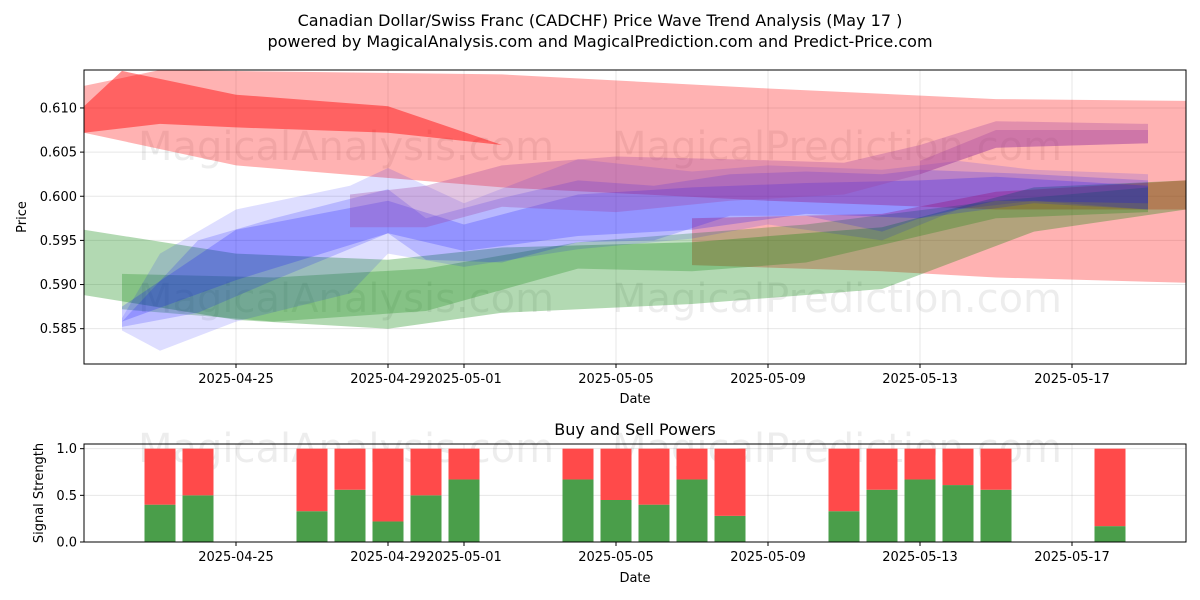 The height and width of the screenshot is (600, 1200). What do you see at coordinates (616, 379) in the screenshot?
I see `price-x-tick-label: 2025-05-05` at bounding box center [616, 379].